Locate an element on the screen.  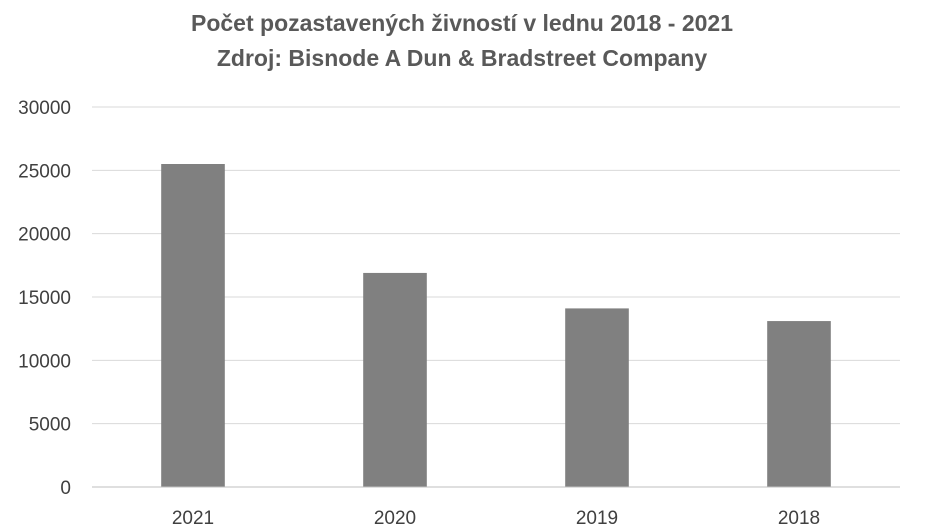
y-tick-label: 5000 is located at coordinates (50, 425).